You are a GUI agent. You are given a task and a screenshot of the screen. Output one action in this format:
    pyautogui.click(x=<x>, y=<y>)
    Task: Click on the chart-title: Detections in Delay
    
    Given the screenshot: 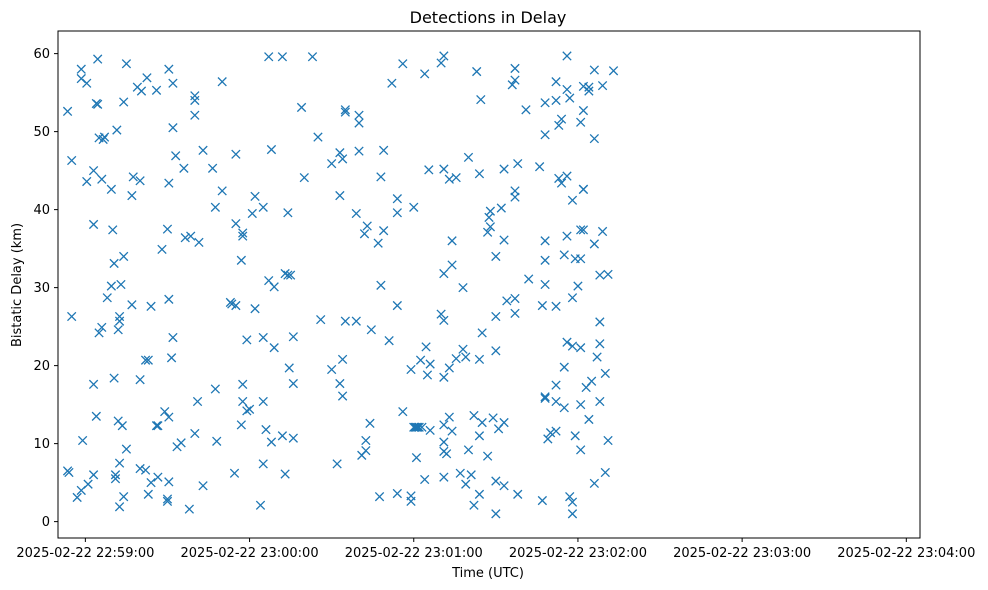 What is the action you would take?
    pyautogui.click(x=488, y=17)
    